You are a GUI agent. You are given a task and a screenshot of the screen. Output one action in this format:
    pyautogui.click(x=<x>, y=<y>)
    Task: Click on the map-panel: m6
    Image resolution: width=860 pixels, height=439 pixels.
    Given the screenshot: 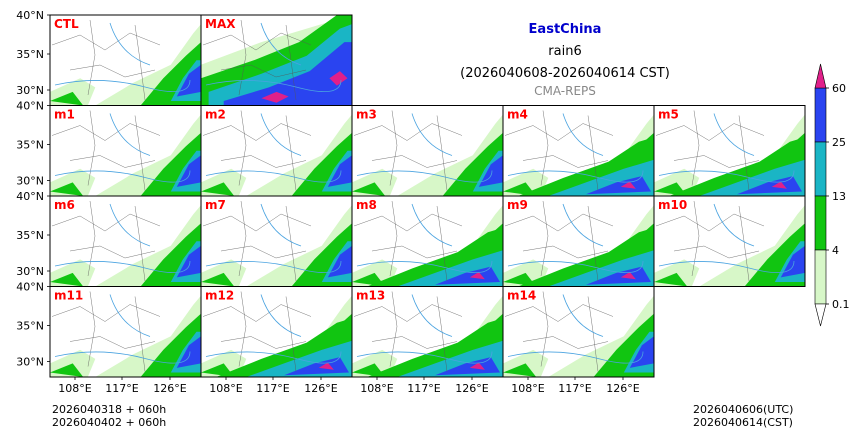 What is the action you would take?
    pyautogui.click(x=125, y=241)
    